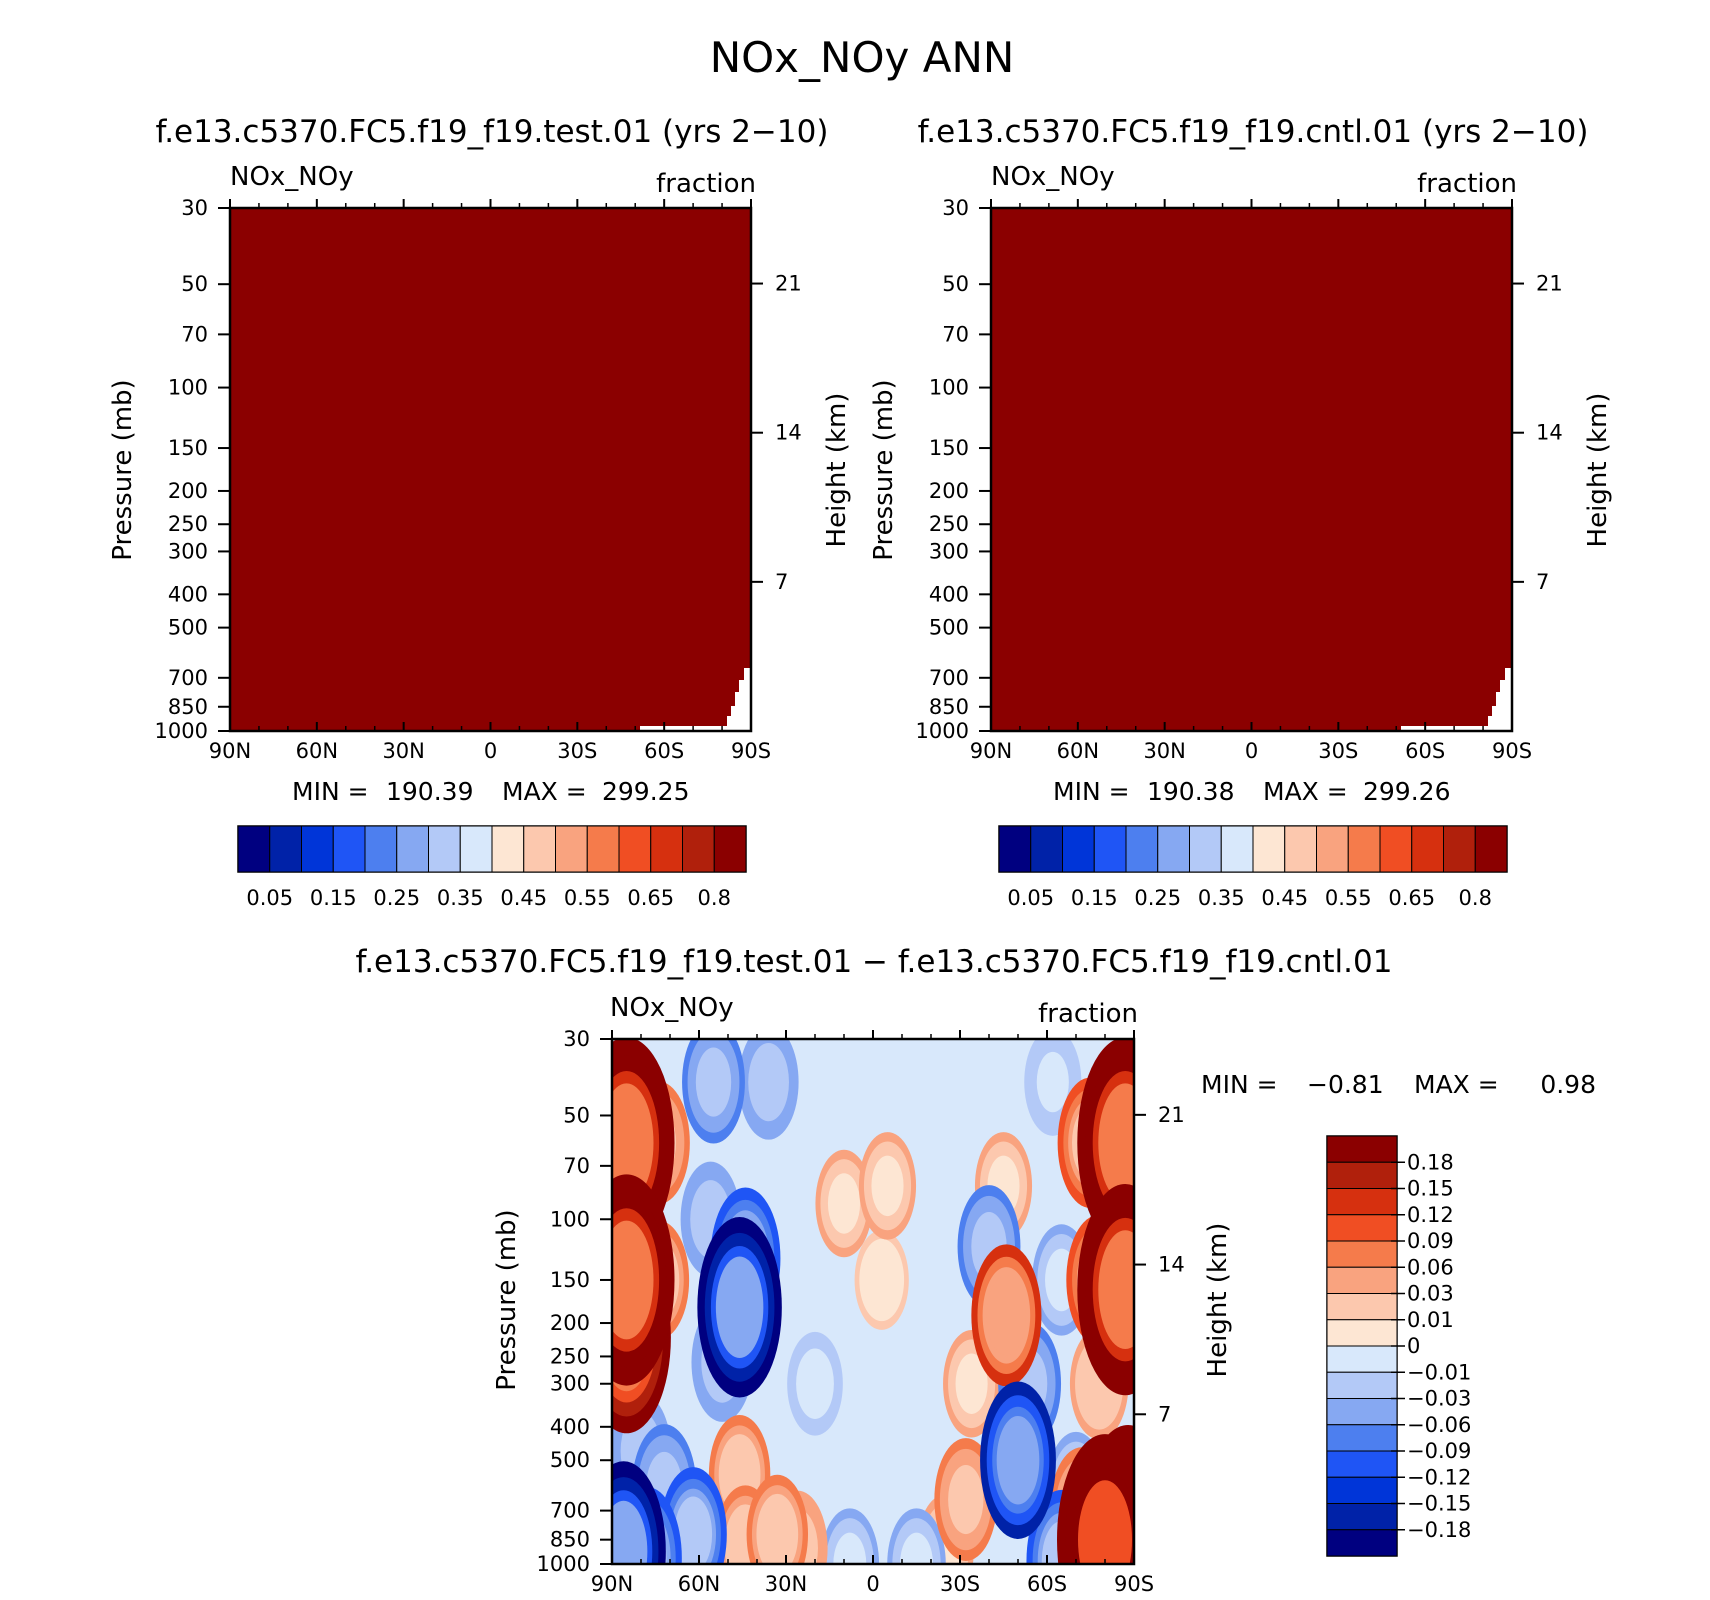  Describe the element at coordinates (188, 524) in the screenshot. I see `y-tick-label: 250` at that location.